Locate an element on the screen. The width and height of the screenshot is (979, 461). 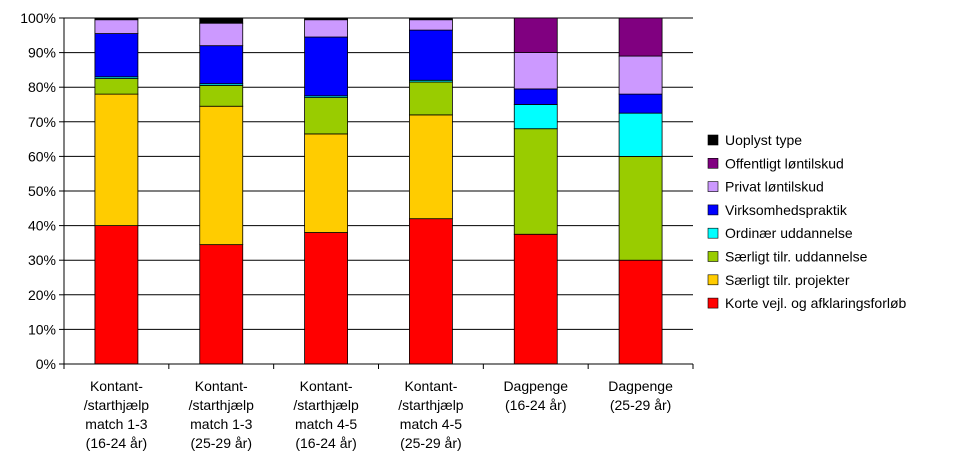
legend-label: Virksomhedspraktik is located at coordinates (786, 210).